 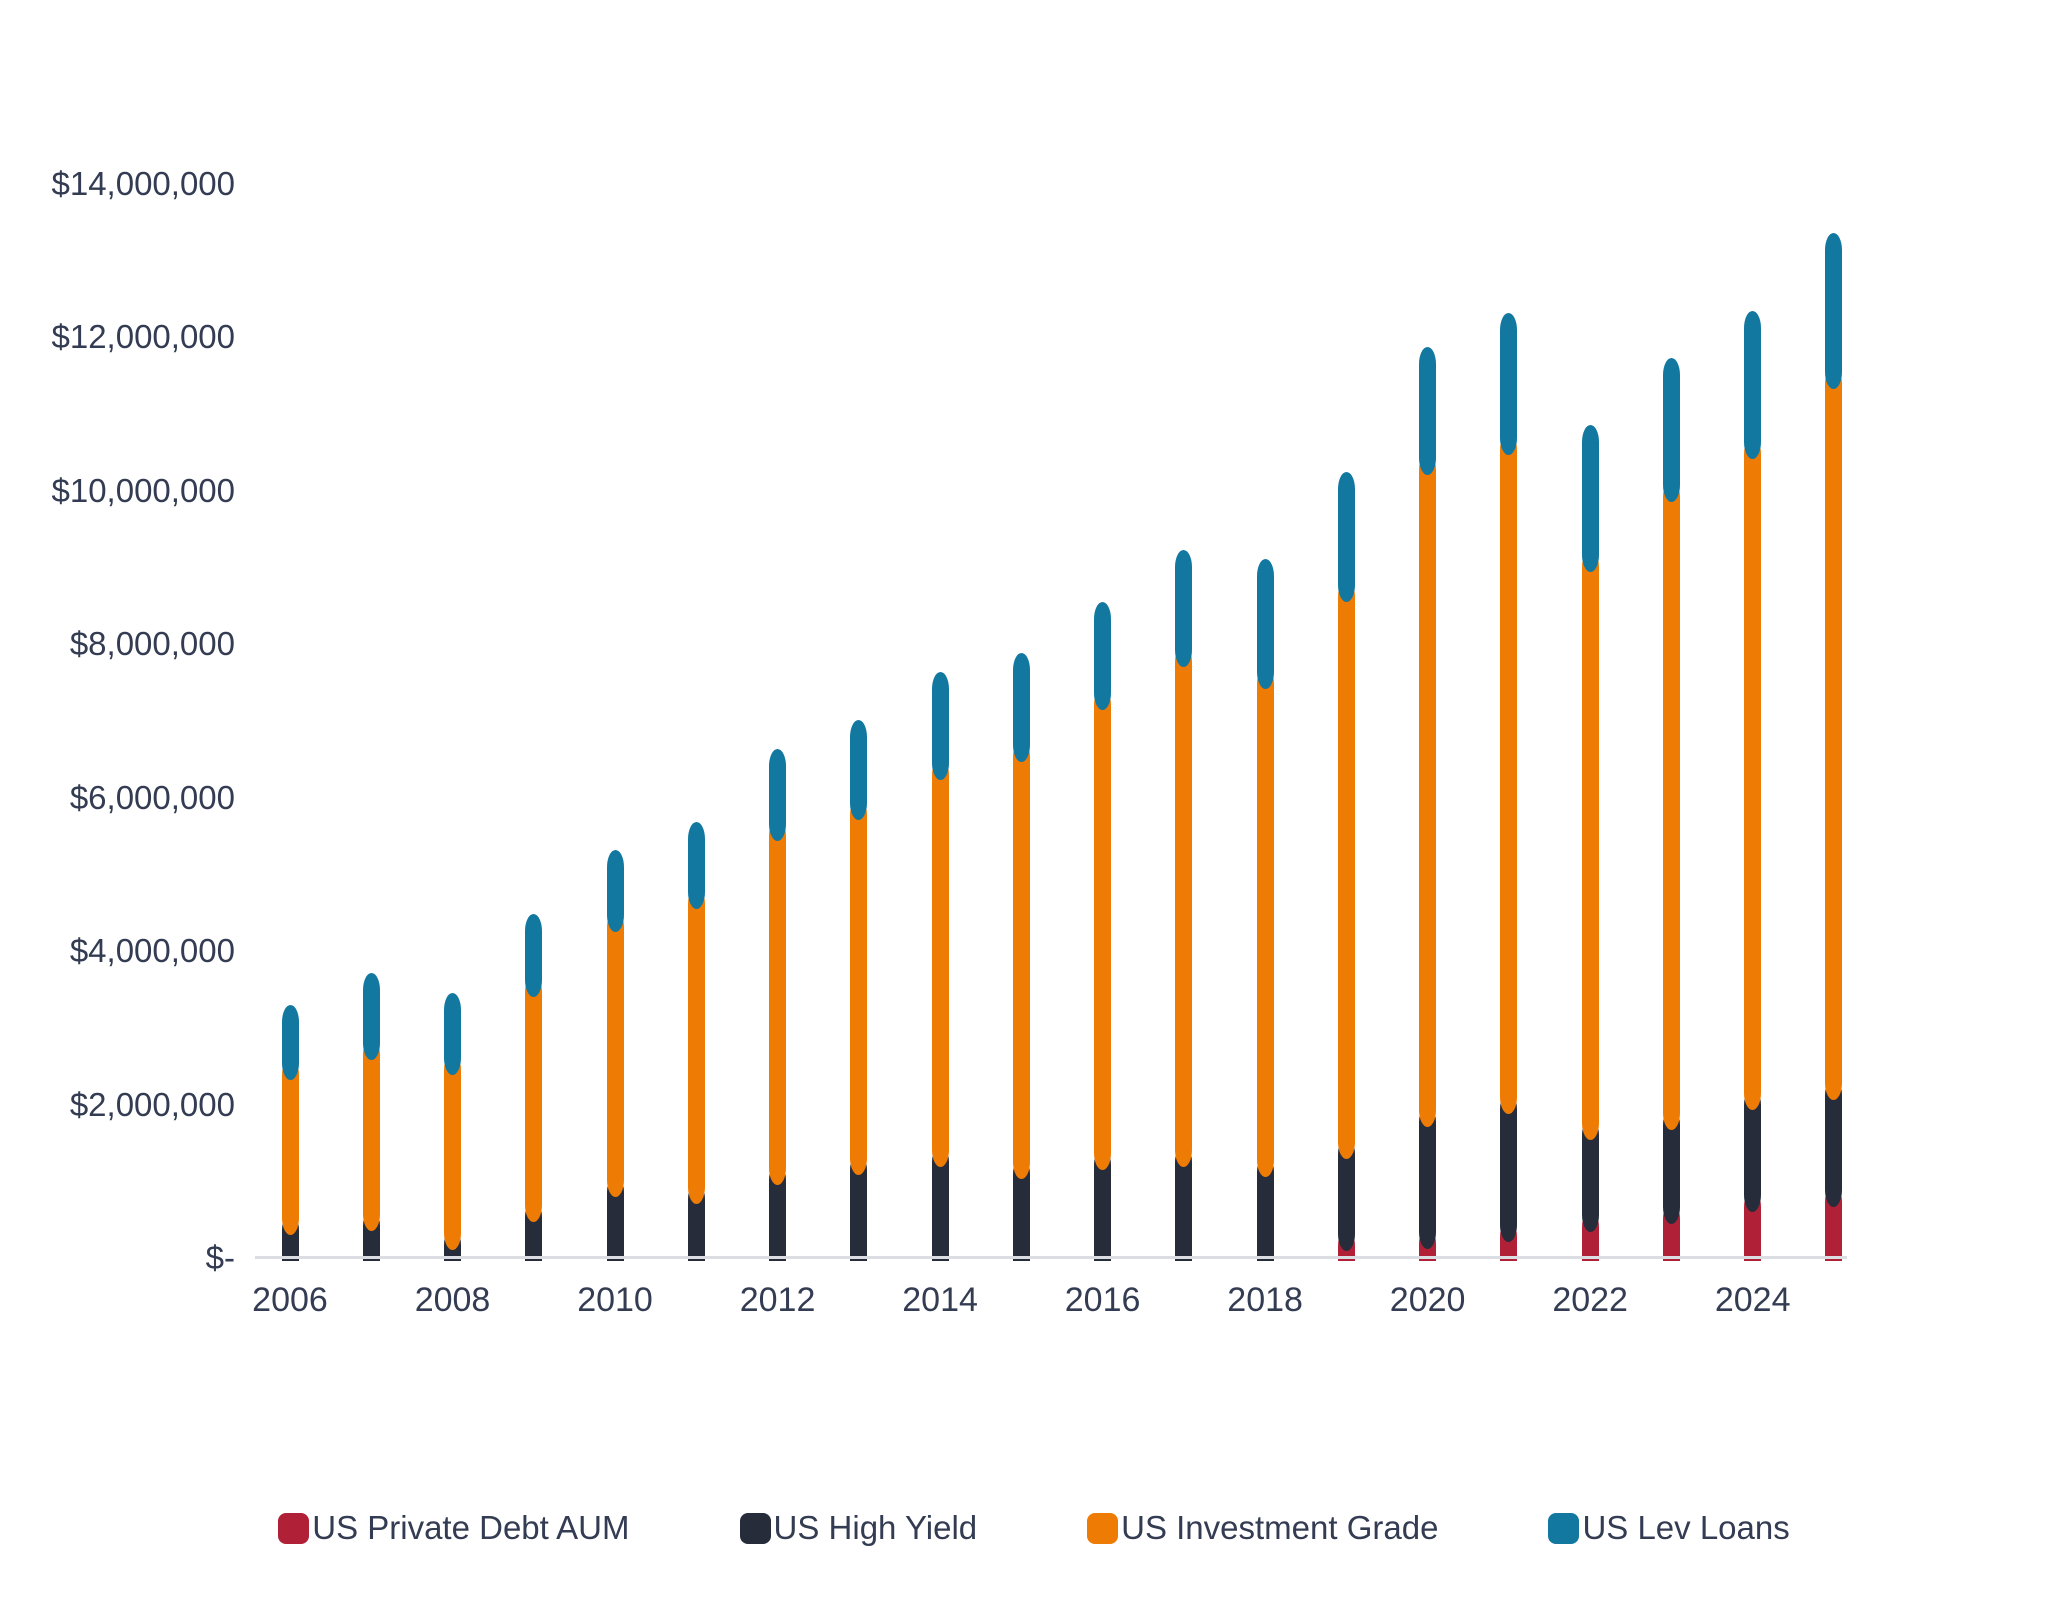 What do you see at coordinates (1346, 1194) in the screenshot?
I see `bar-segment-us-high-yield-2019` at bounding box center [1346, 1194].